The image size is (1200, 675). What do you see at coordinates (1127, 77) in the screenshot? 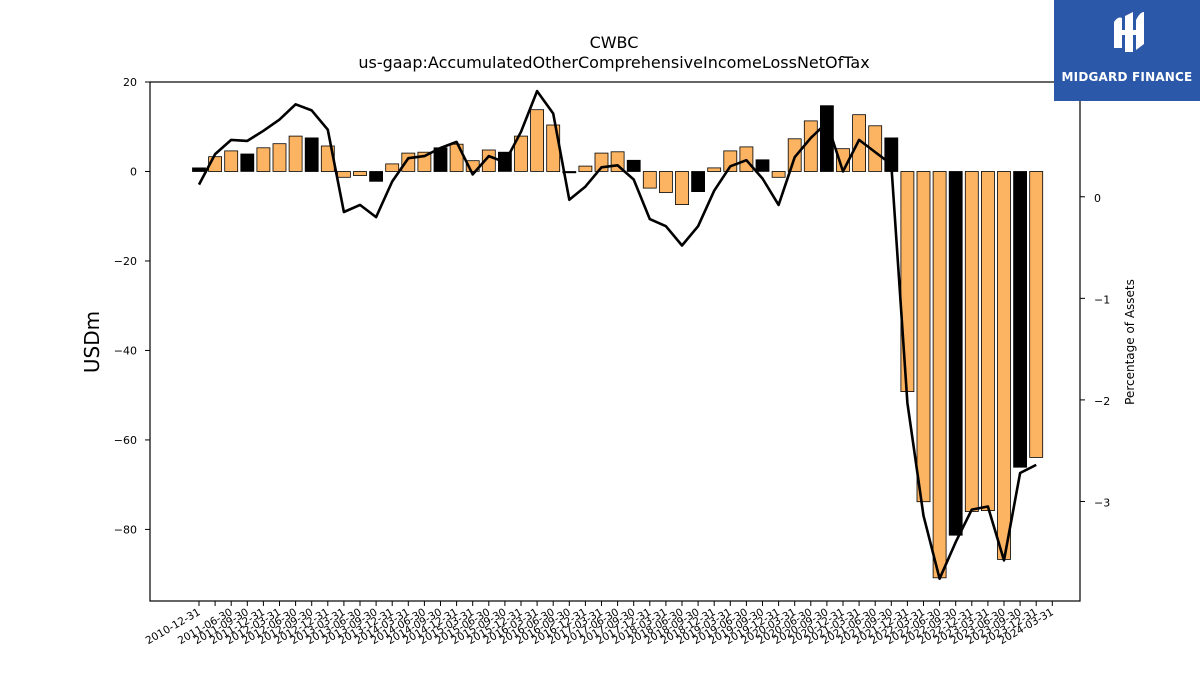
I see `brand-name: MIDGARD FINANCE` at bounding box center [1127, 77].